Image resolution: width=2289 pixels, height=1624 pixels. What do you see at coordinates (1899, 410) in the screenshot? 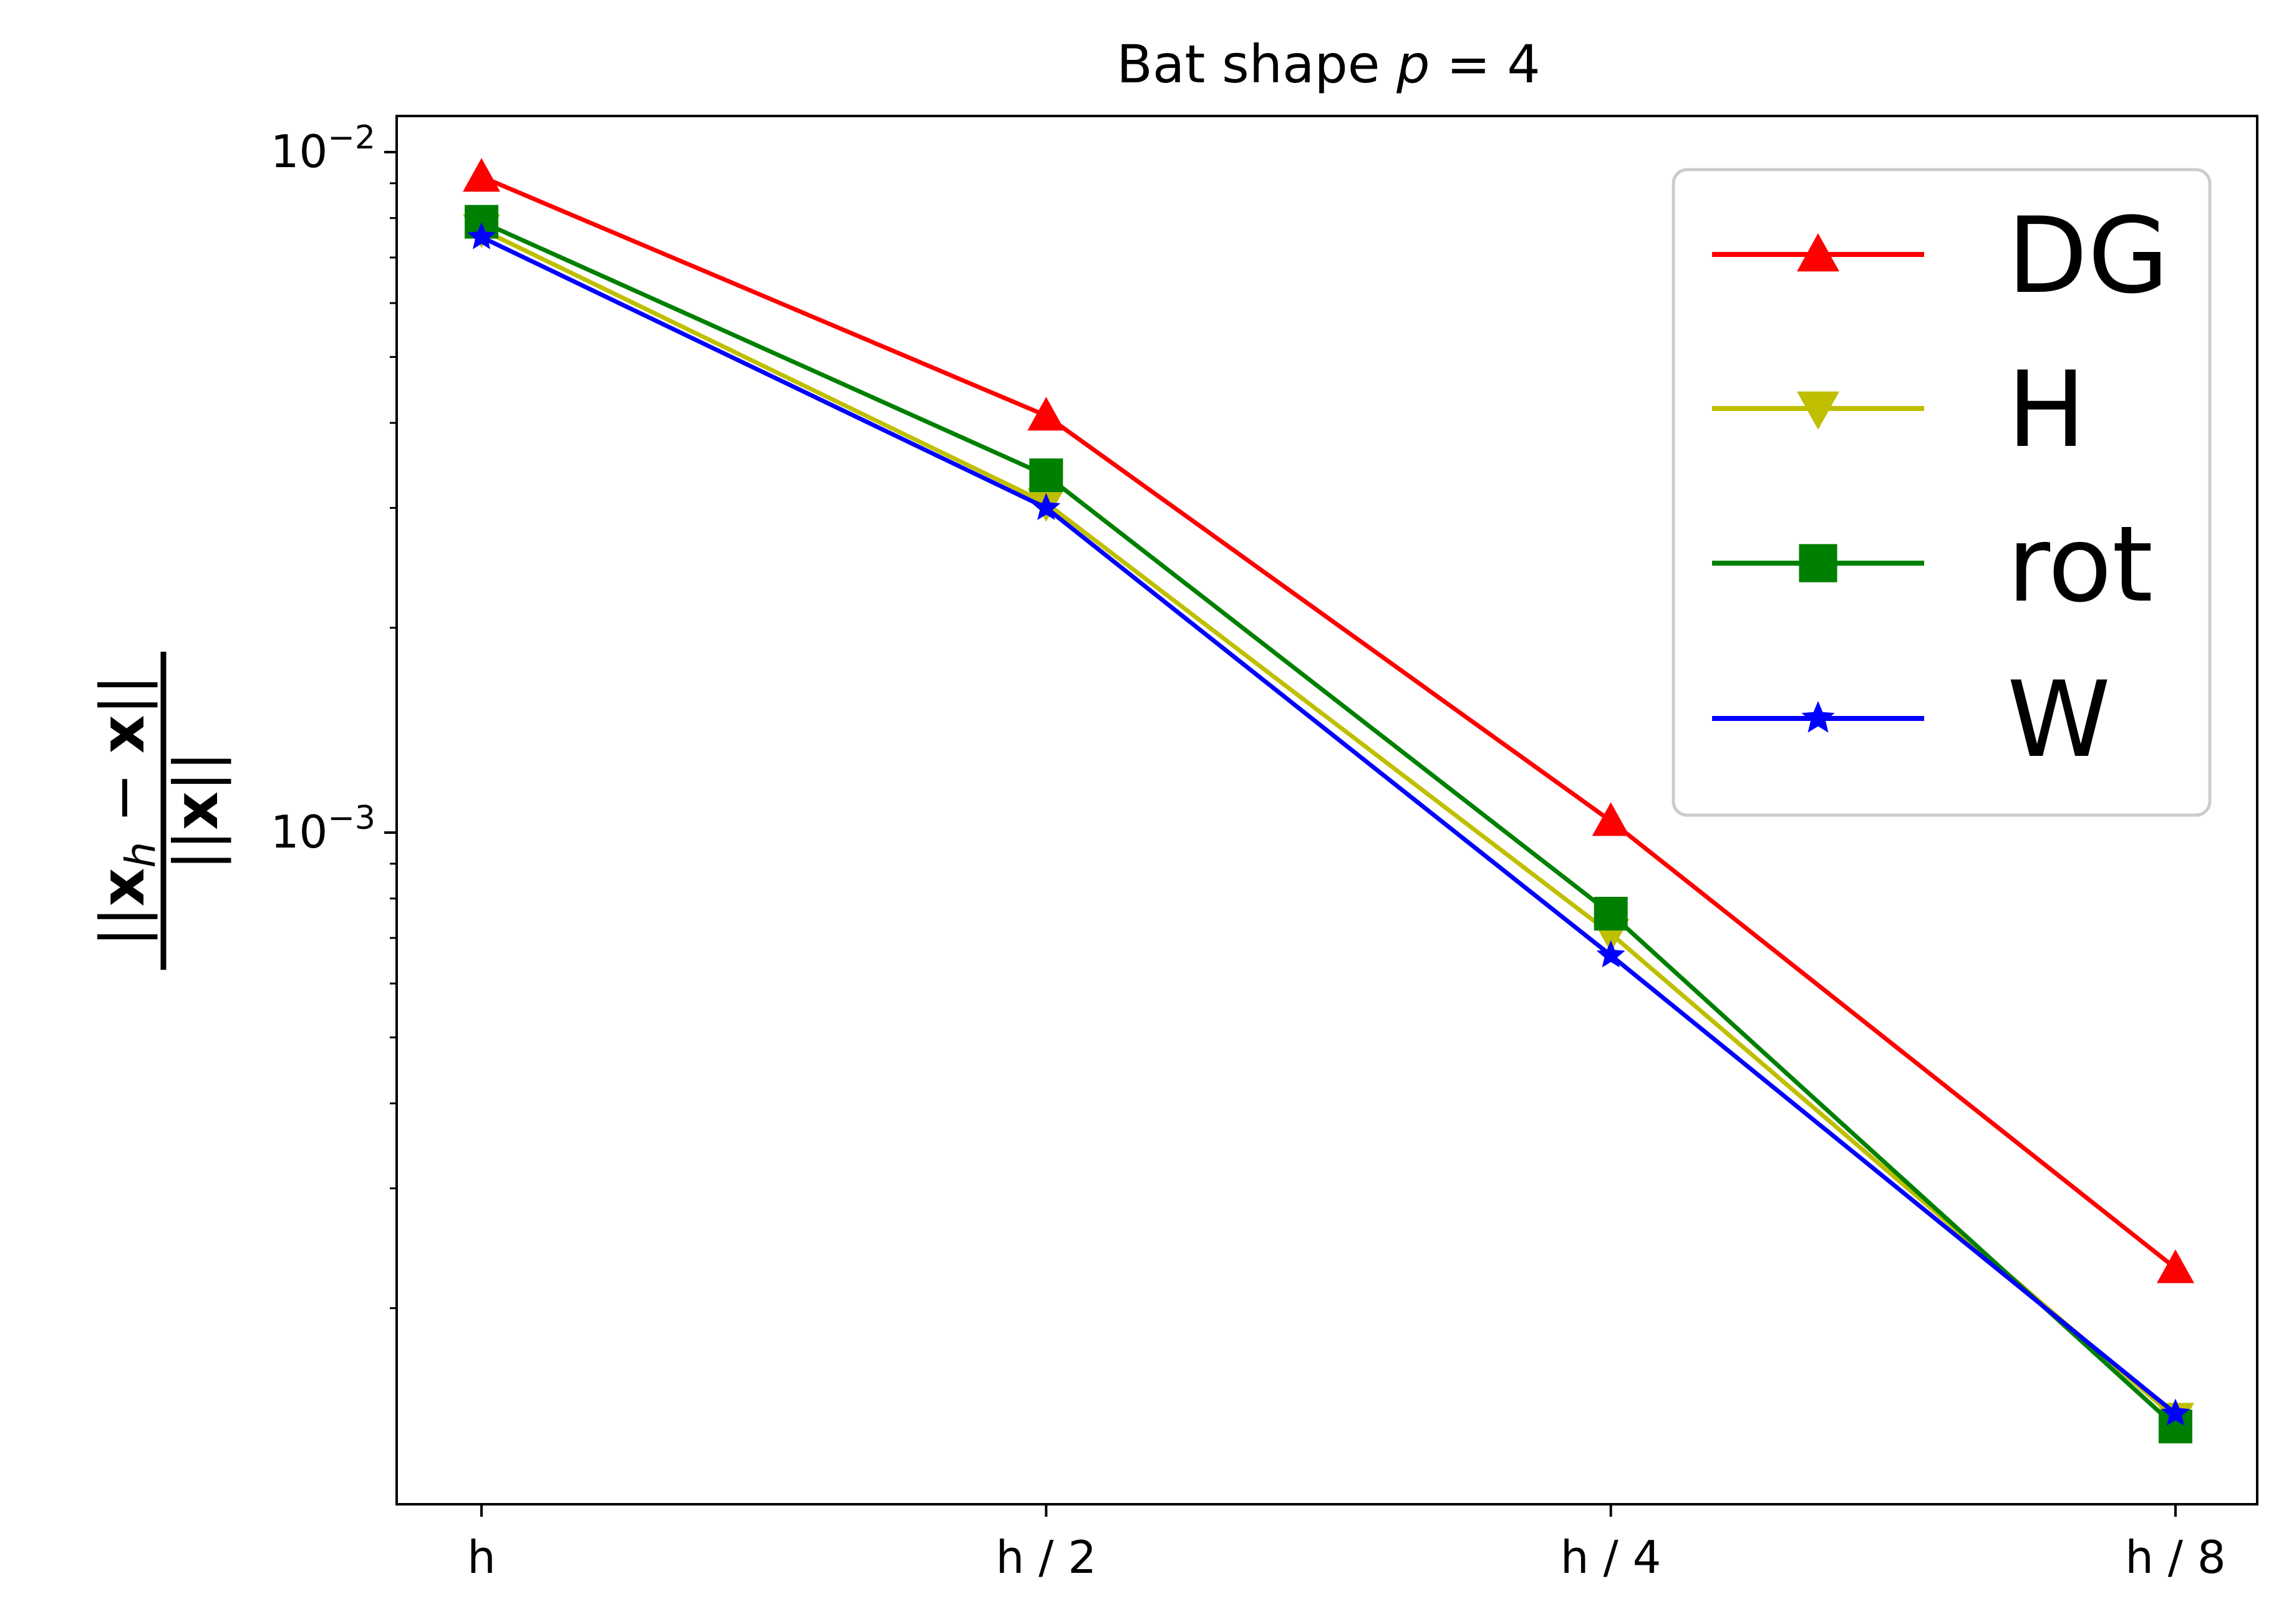
I see `legend-item-h: H` at bounding box center [1899, 410].